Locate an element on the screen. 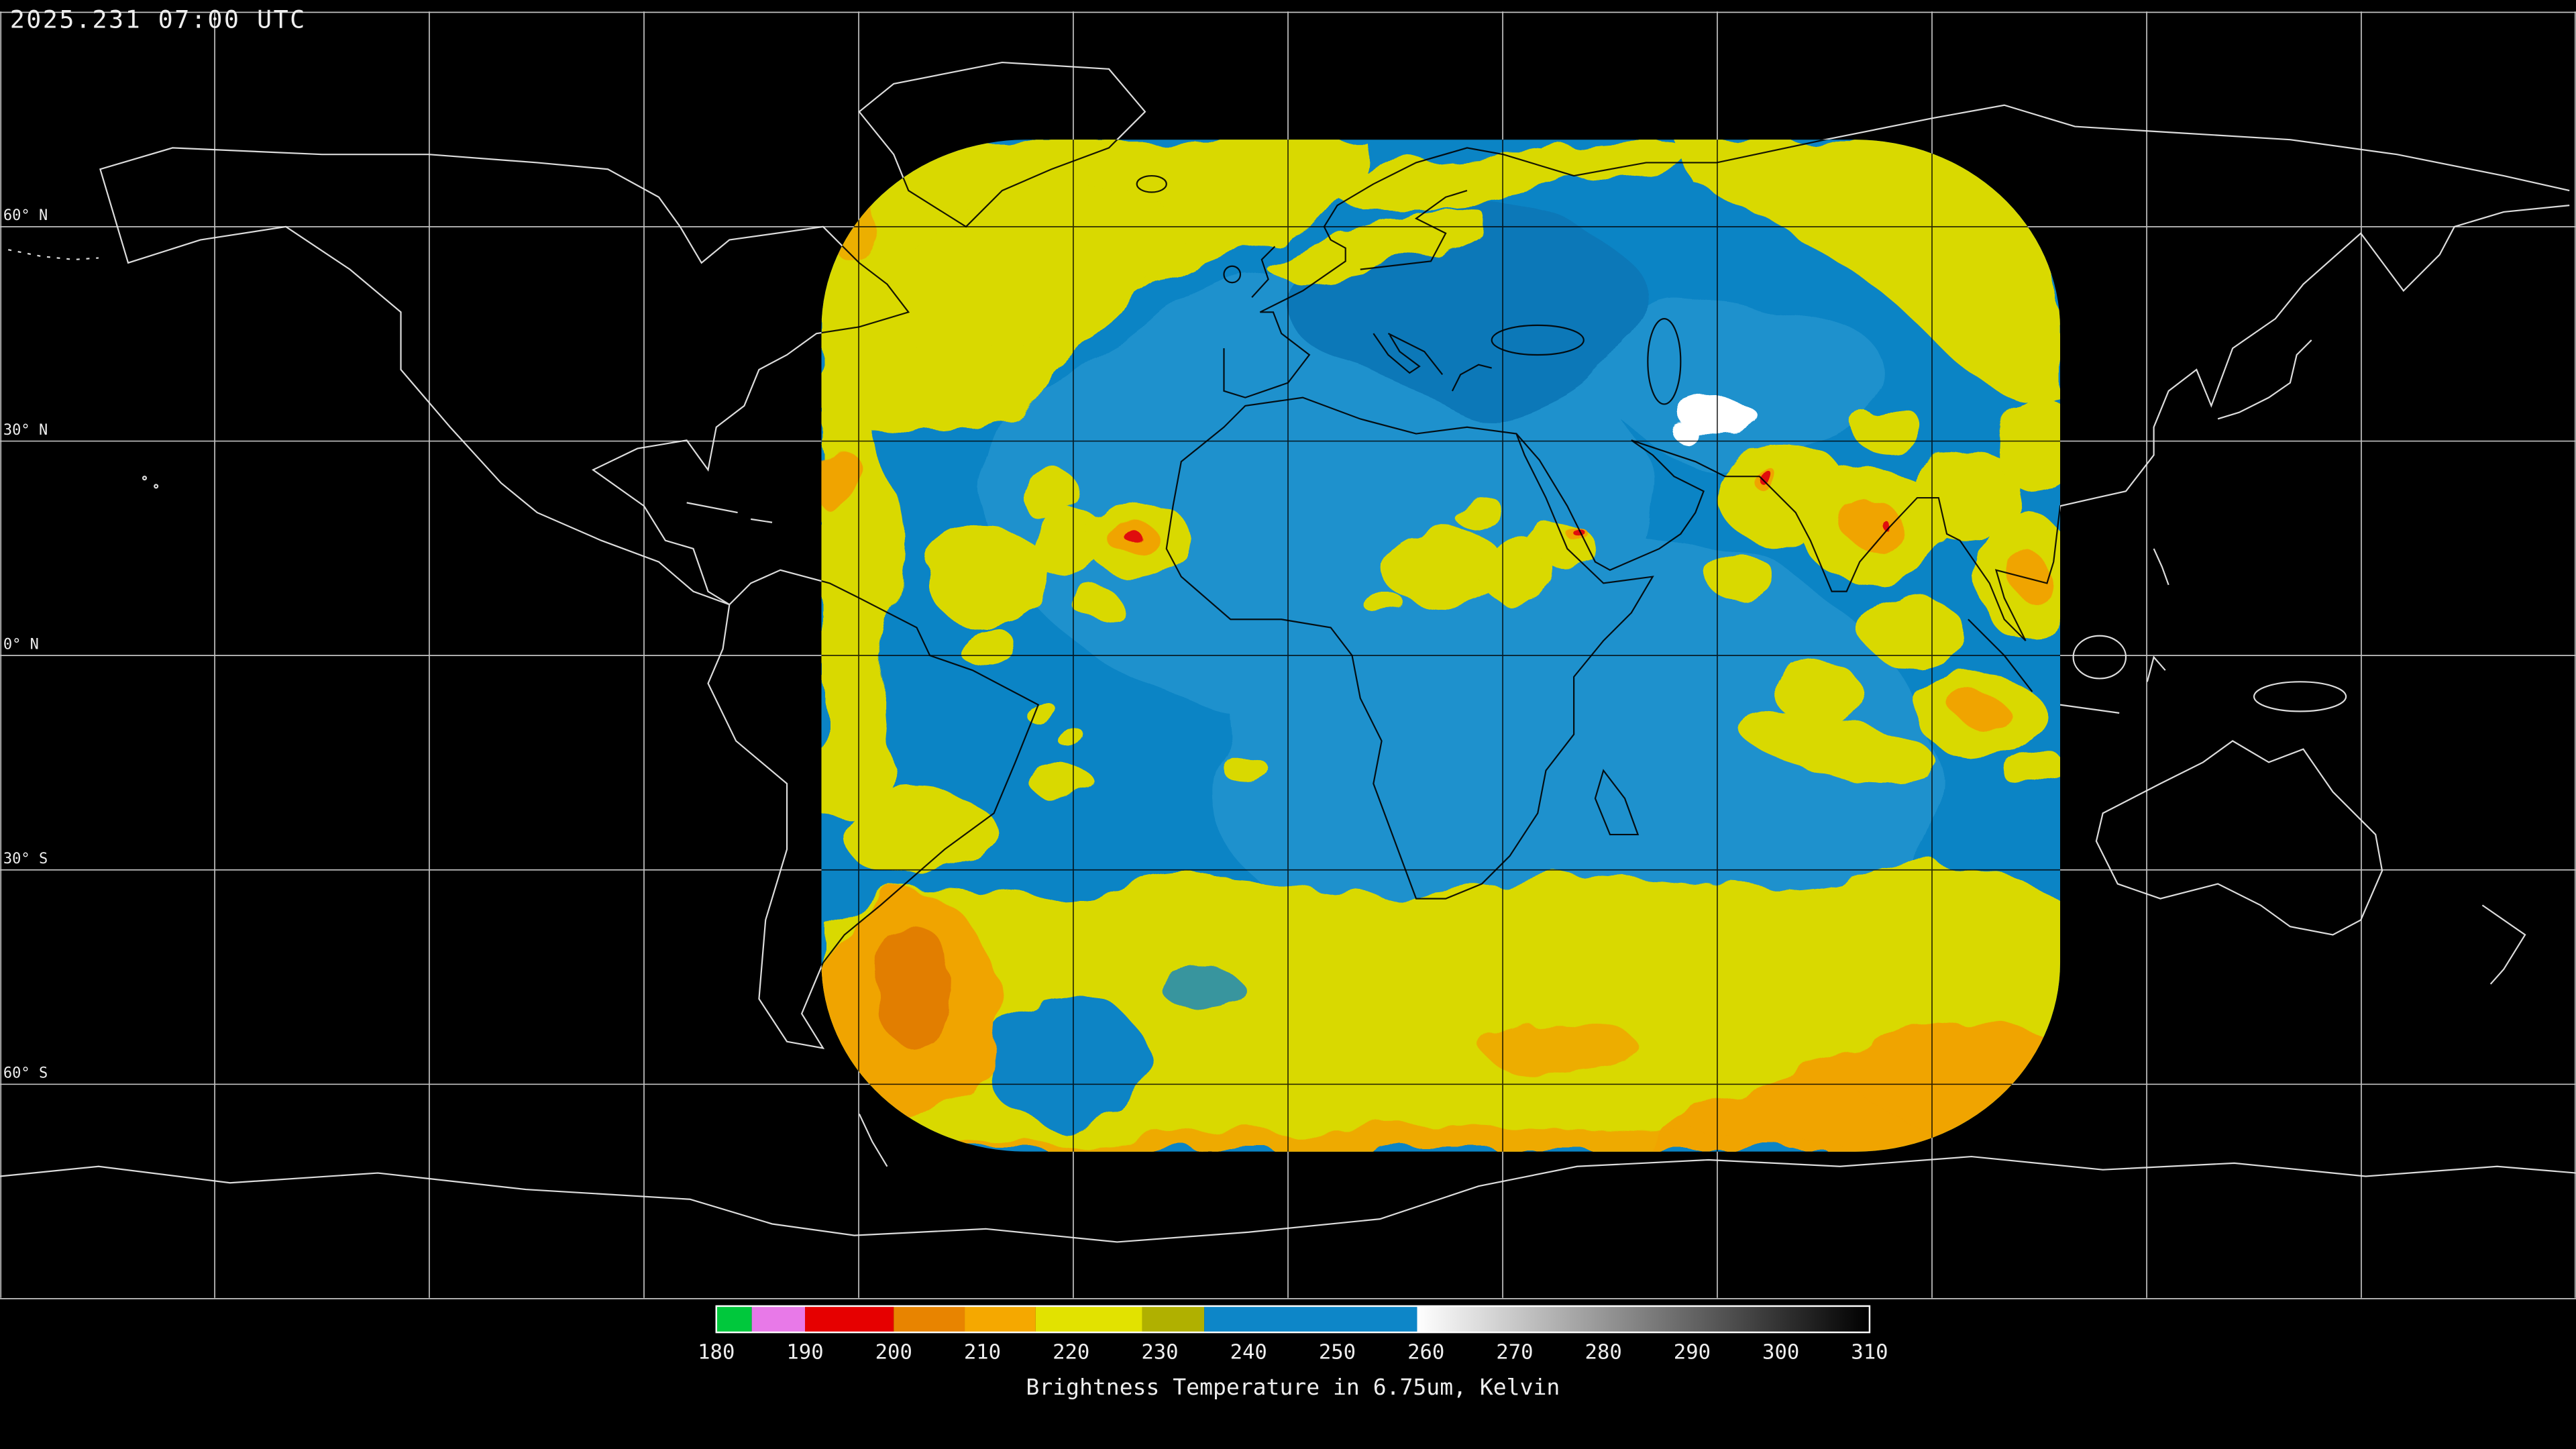 Image resolution: width=2576 pixels, height=1449 pixels. colorbar-segment-red is located at coordinates (849, 1319).